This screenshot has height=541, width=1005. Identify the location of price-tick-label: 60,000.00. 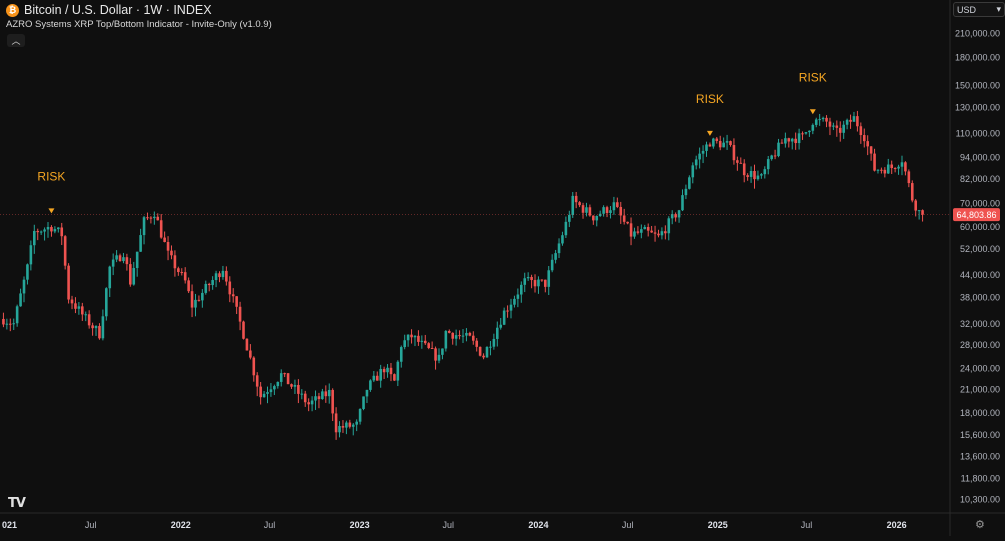
(980, 227).